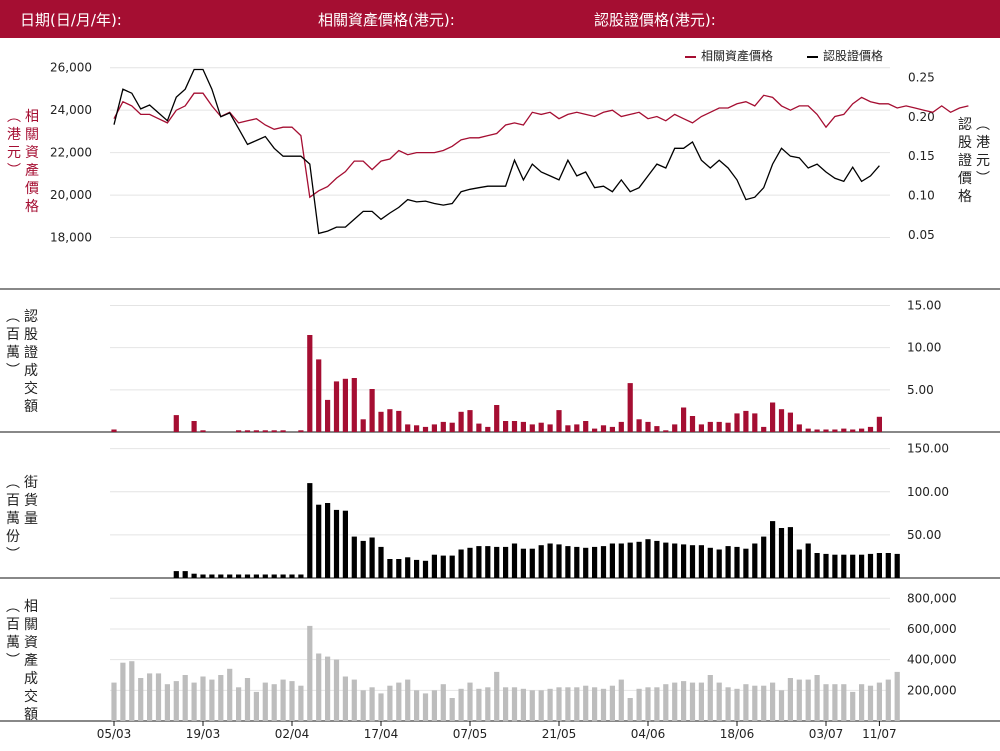 The height and width of the screenshot is (751, 1000). I want to click on left-tick-label: 20,000, so click(71, 195).